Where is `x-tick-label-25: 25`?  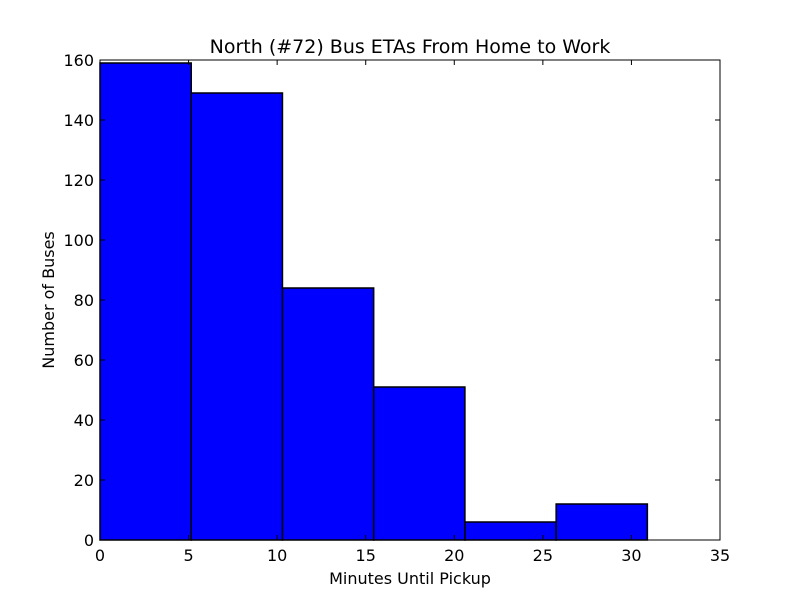 x-tick-label-25: 25 is located at coordinates (543, 555).